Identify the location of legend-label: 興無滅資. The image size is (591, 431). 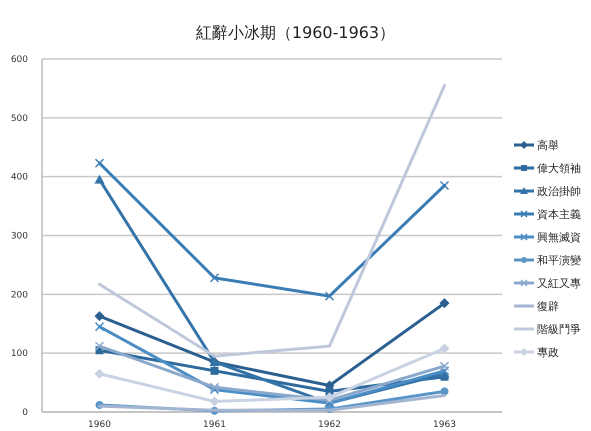
(559, 237).